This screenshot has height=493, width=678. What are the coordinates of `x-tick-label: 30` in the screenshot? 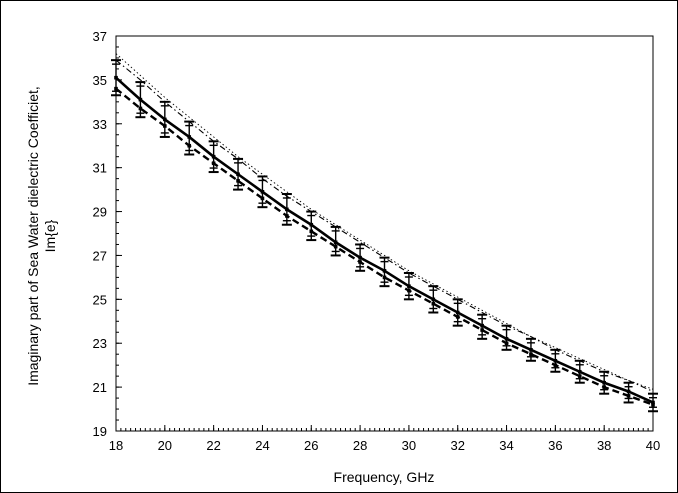 It's located at (409, 445).